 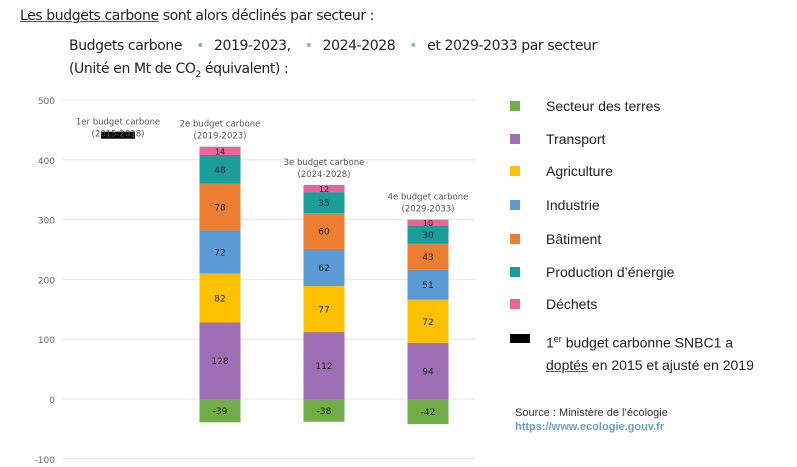 What do you see at coordinates (359, 46) in the screenshot?
I see `subtitle-part: 2024-2028` at bounding box center [359, 46].